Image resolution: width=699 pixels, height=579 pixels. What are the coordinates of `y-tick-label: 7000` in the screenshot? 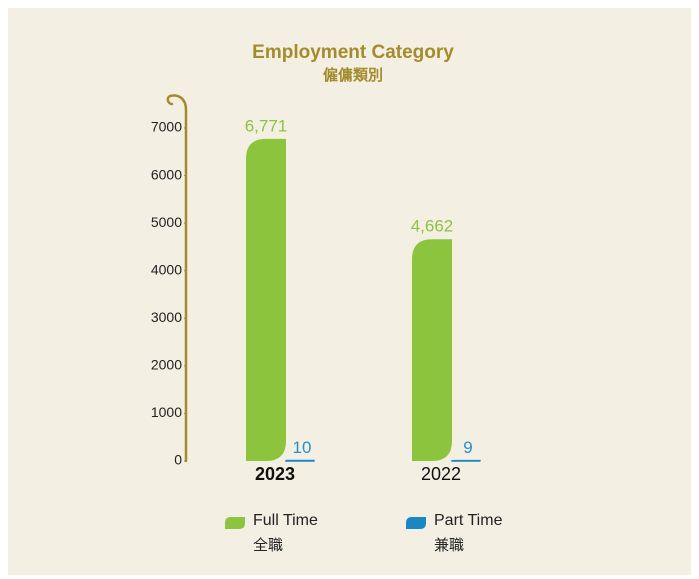 It's located at (166, 127).